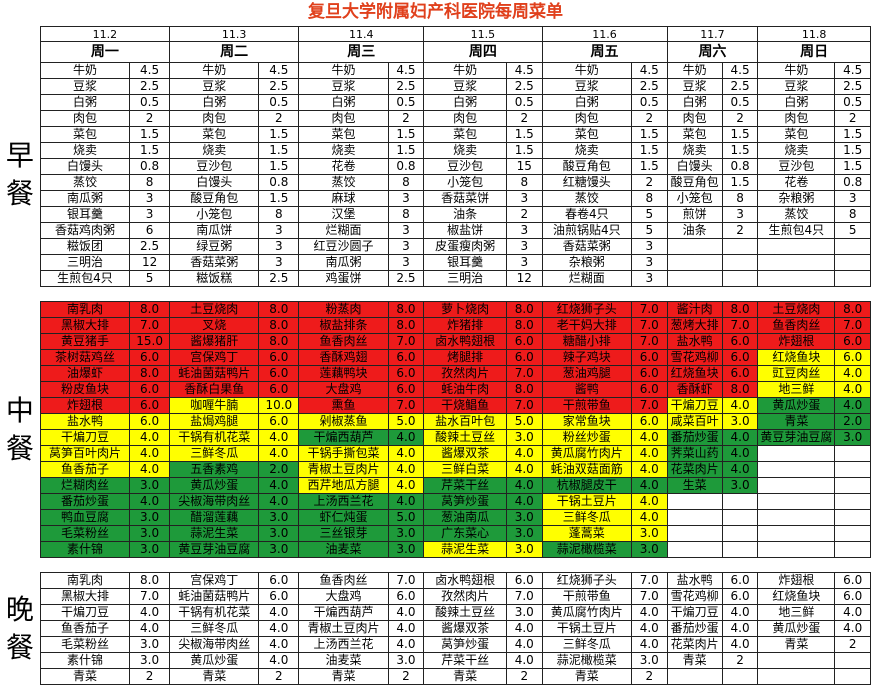 The image size is (871, 695). I want to click on dish-name: 地三鲜, so click(796, 389).